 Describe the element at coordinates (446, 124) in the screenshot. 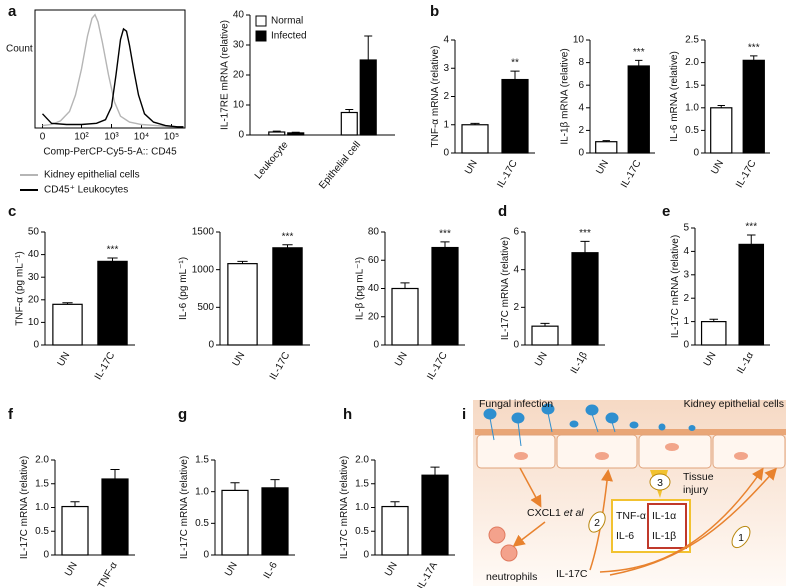

I see `y-tick-label: 1` at that location.